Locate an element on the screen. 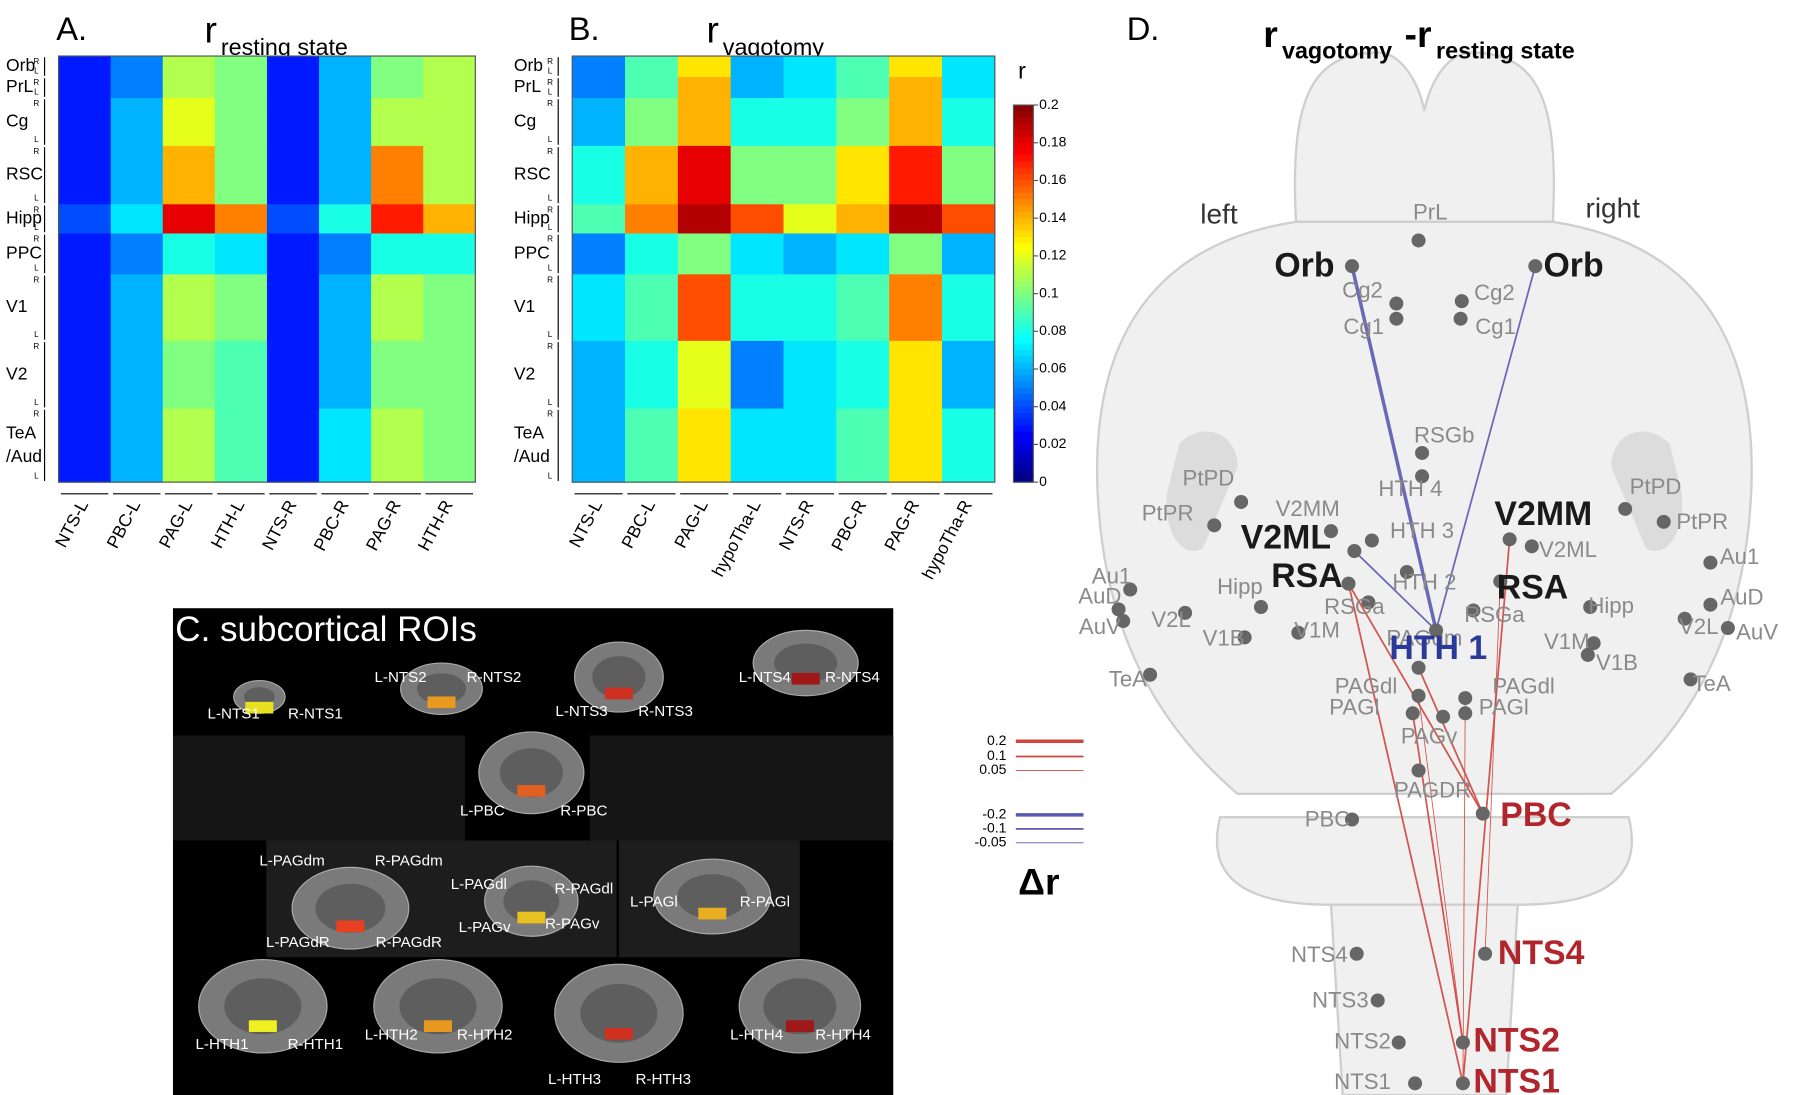  node-label: HTH 1 is located at coordinates (1438, 648).